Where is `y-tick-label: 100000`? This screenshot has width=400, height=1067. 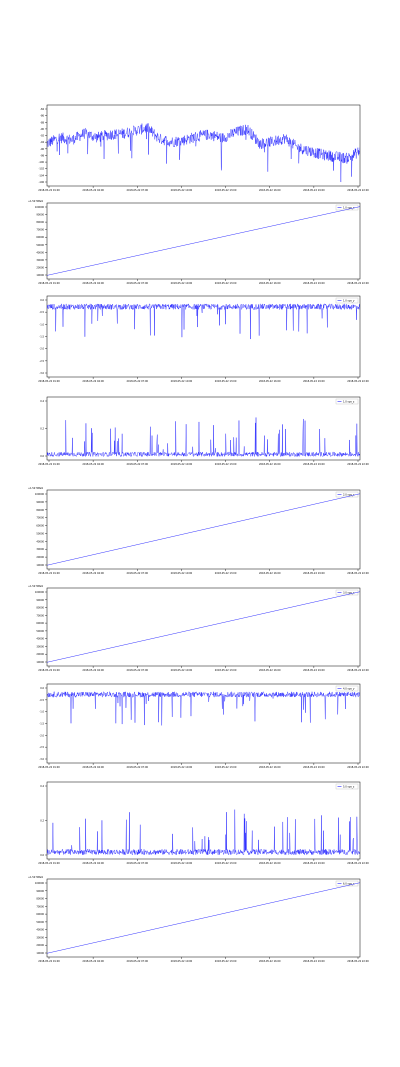 y-tick-label: 100000 is located at coordinates (40, 592).